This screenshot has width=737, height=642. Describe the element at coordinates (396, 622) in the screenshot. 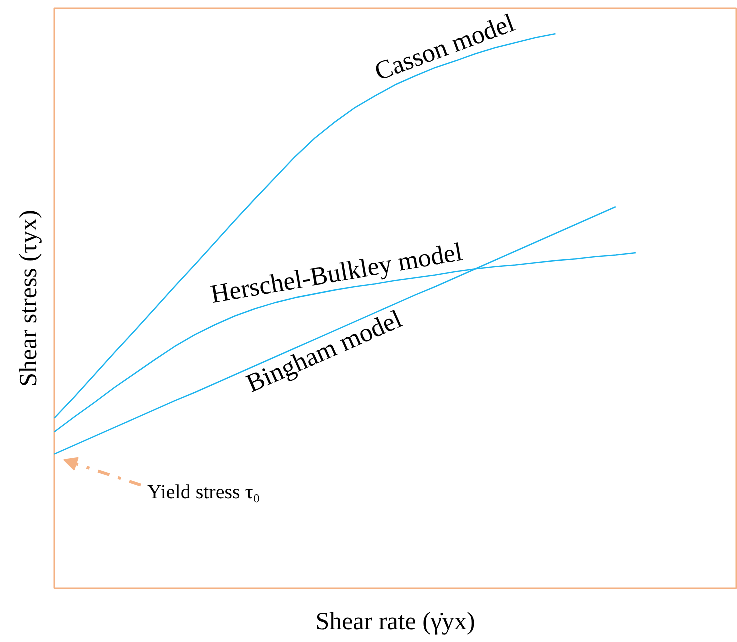

I see `x-axis-title: Shear rate (γ̇yx)` at that location.